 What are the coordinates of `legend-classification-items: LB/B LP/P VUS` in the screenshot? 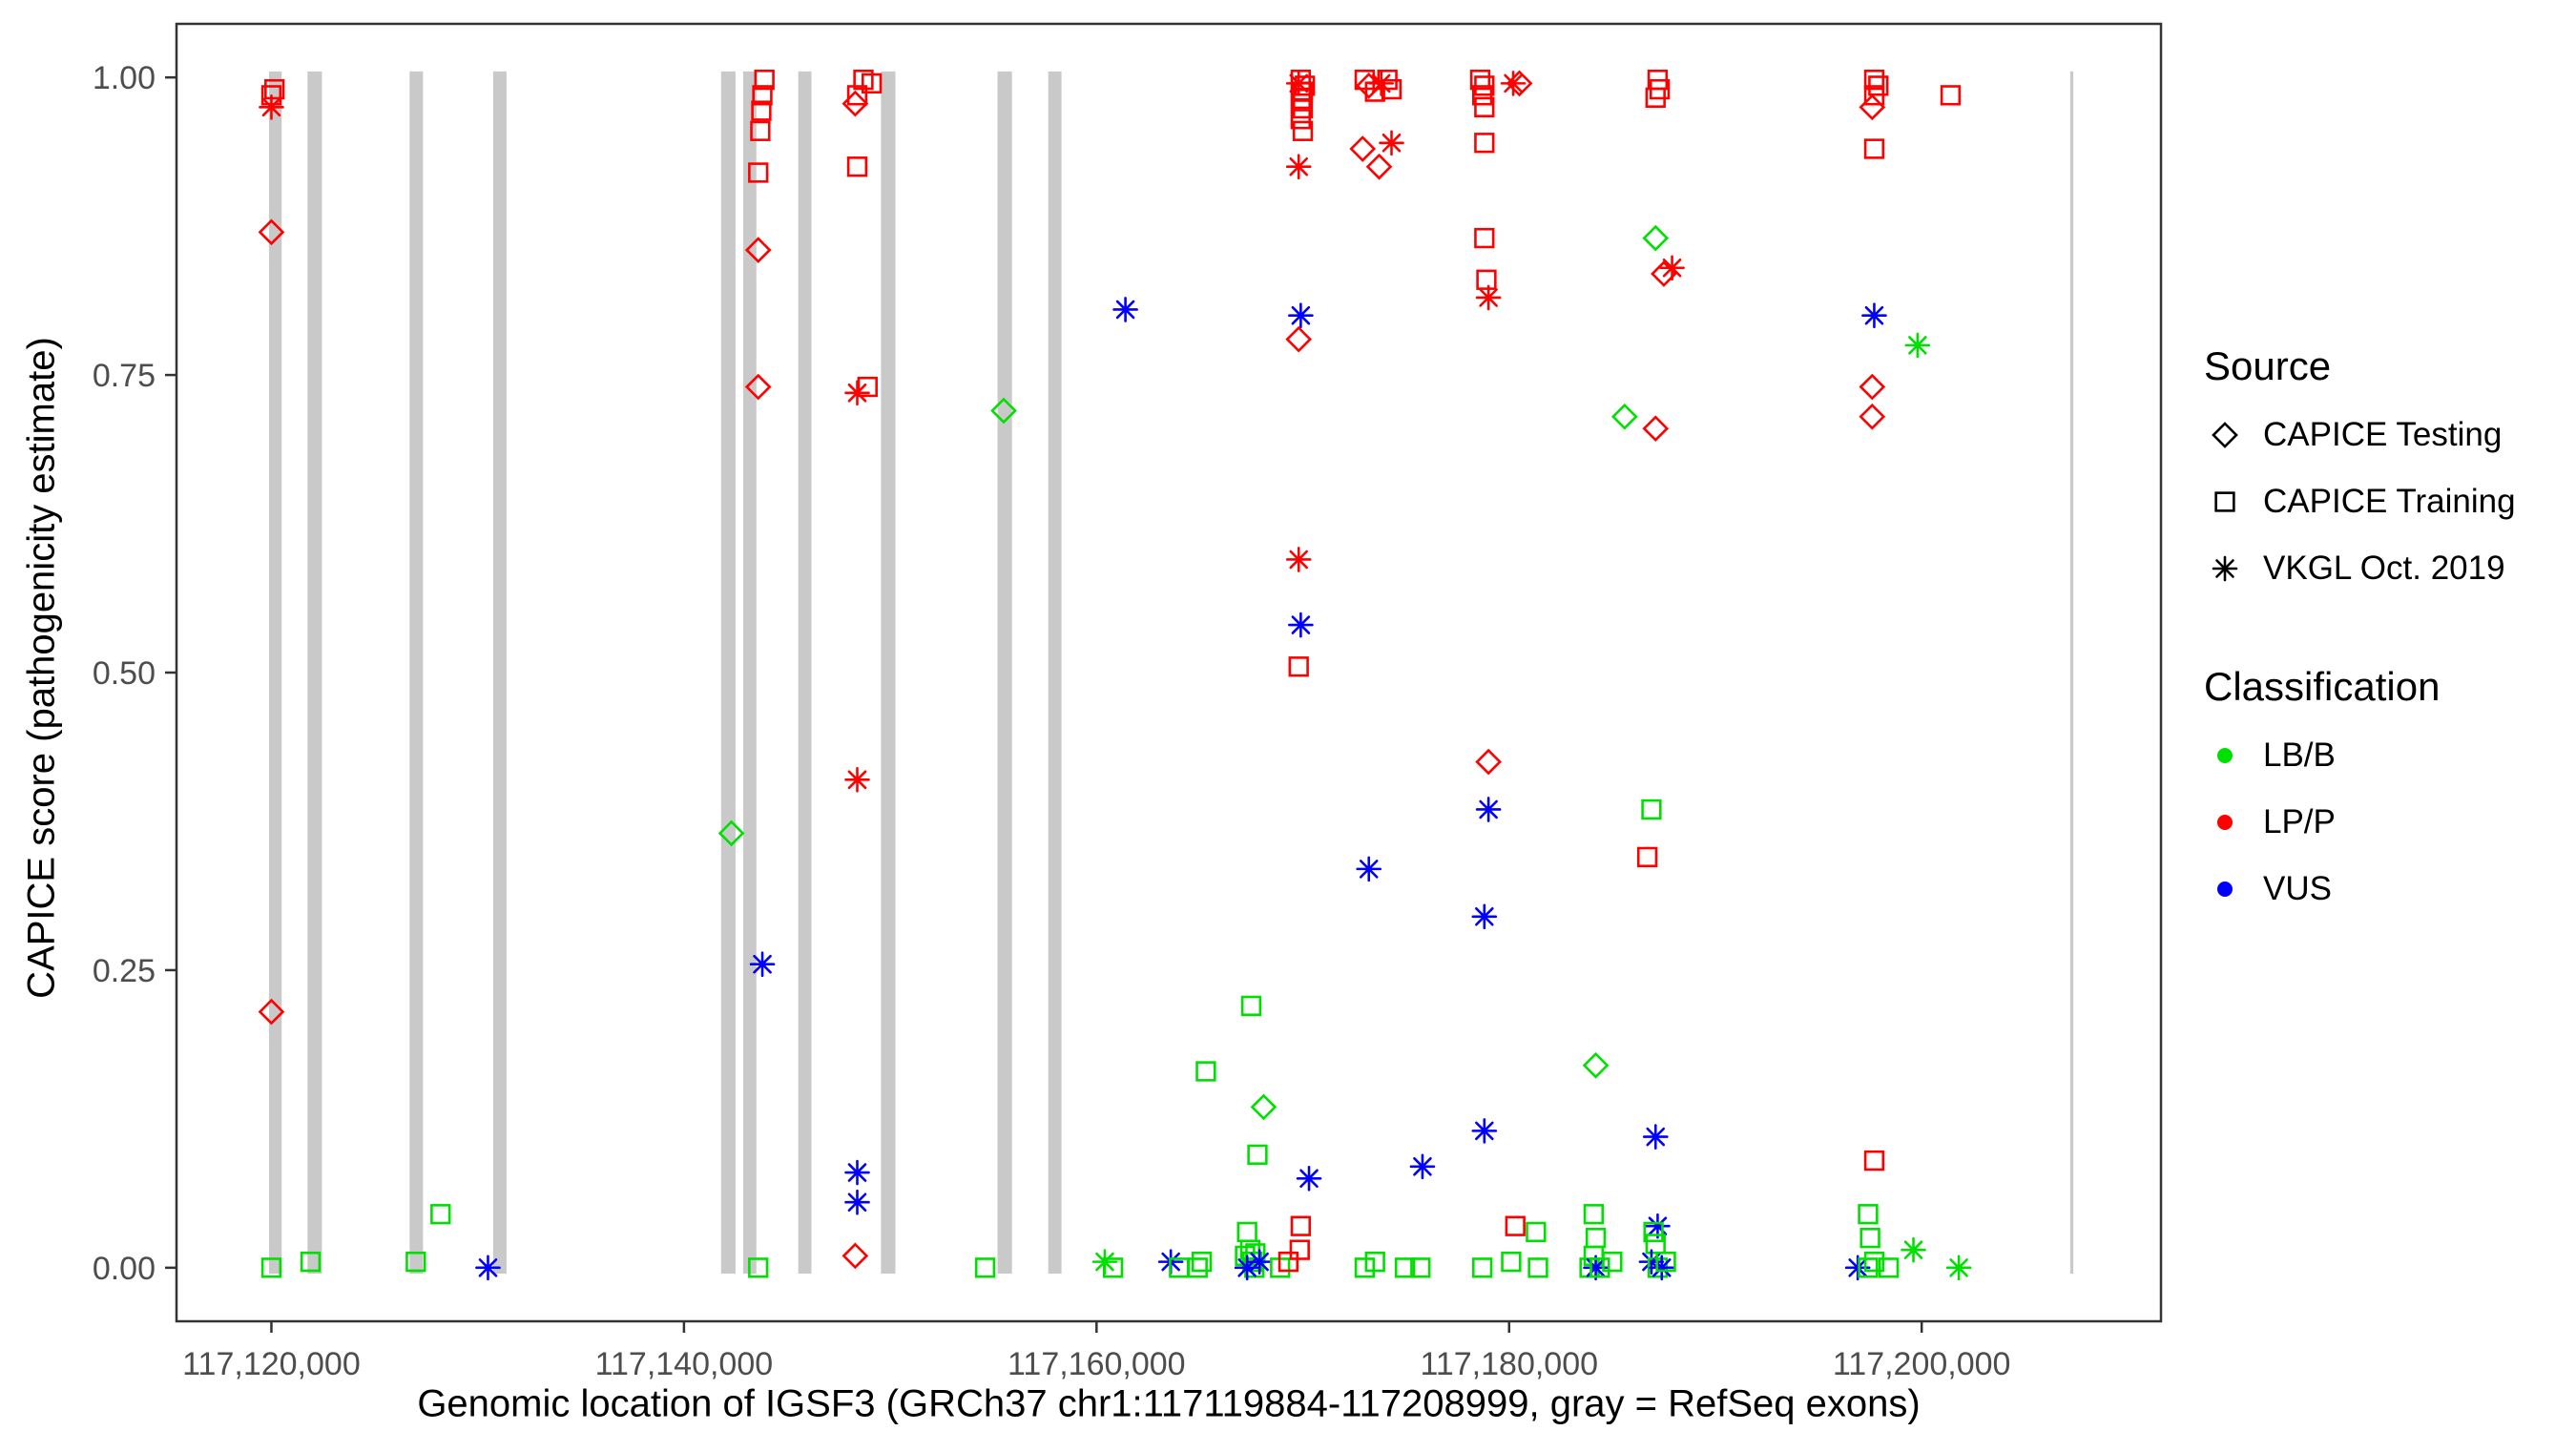 It's located at (2390, 822).